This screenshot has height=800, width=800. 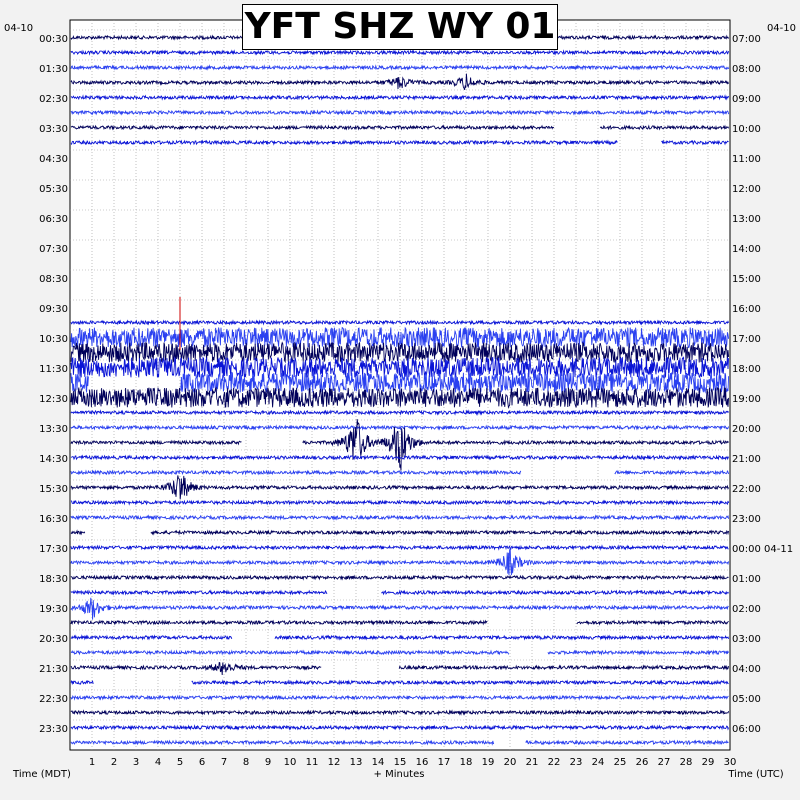 I want to click on right-time-label: 06:00, so click(x=746, y=729).